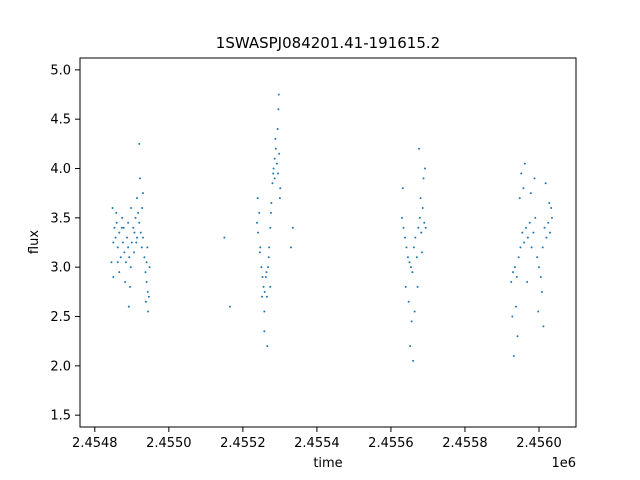  I want to click on chart-title: 1SWASPJ084201.41-191615.2, so click(328, 43).